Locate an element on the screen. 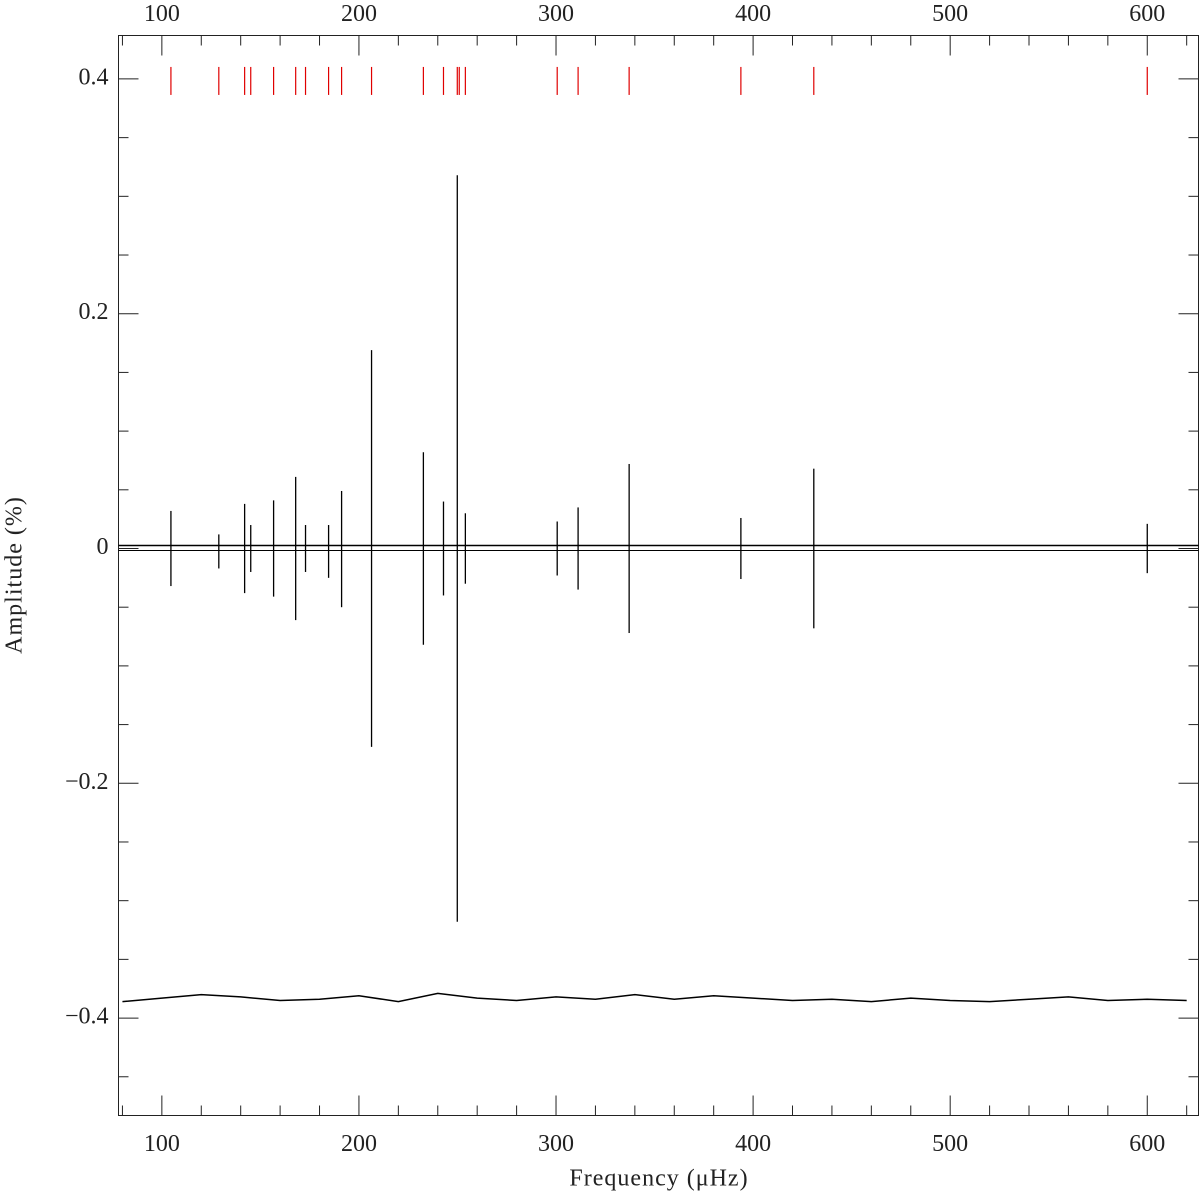 The image size is (1200, 1200). x-tick-label-top: 600 is located at coordinates (1147, 14).